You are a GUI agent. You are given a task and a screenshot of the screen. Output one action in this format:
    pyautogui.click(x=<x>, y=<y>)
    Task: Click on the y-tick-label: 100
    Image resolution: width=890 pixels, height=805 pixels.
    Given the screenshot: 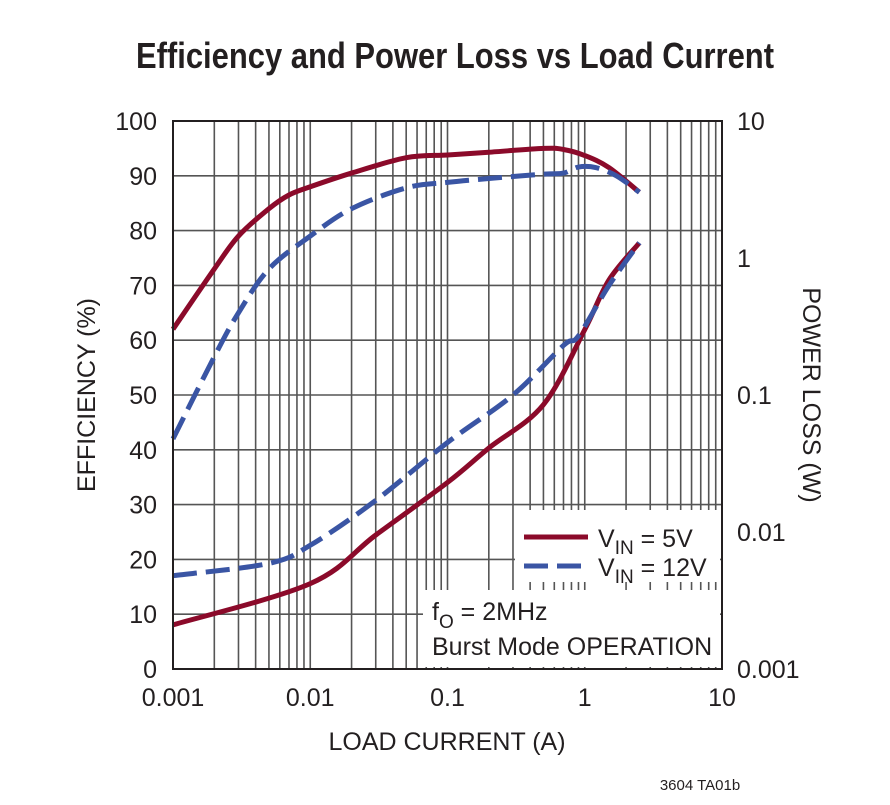 What is the action you would take?
    pyautogui.click(x=136, y=122)
    